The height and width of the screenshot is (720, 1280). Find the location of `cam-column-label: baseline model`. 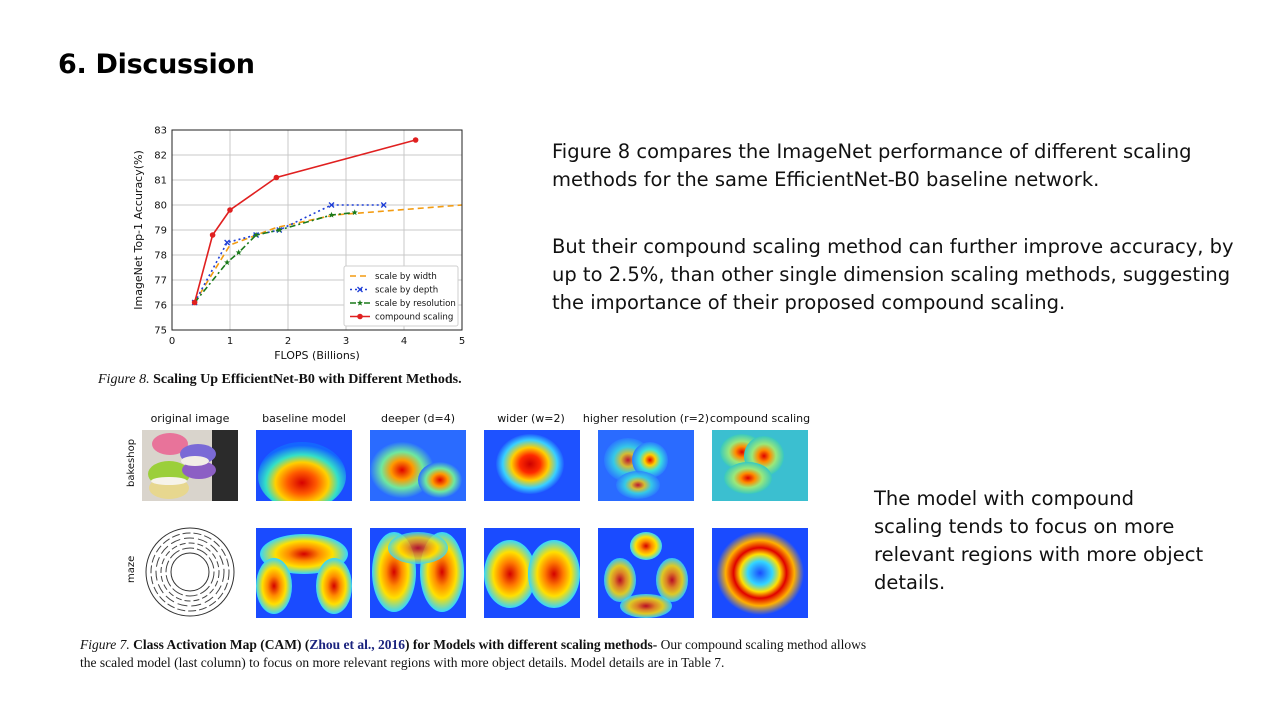

cam-column-label: baseline model is located at coordinates (304, 418).